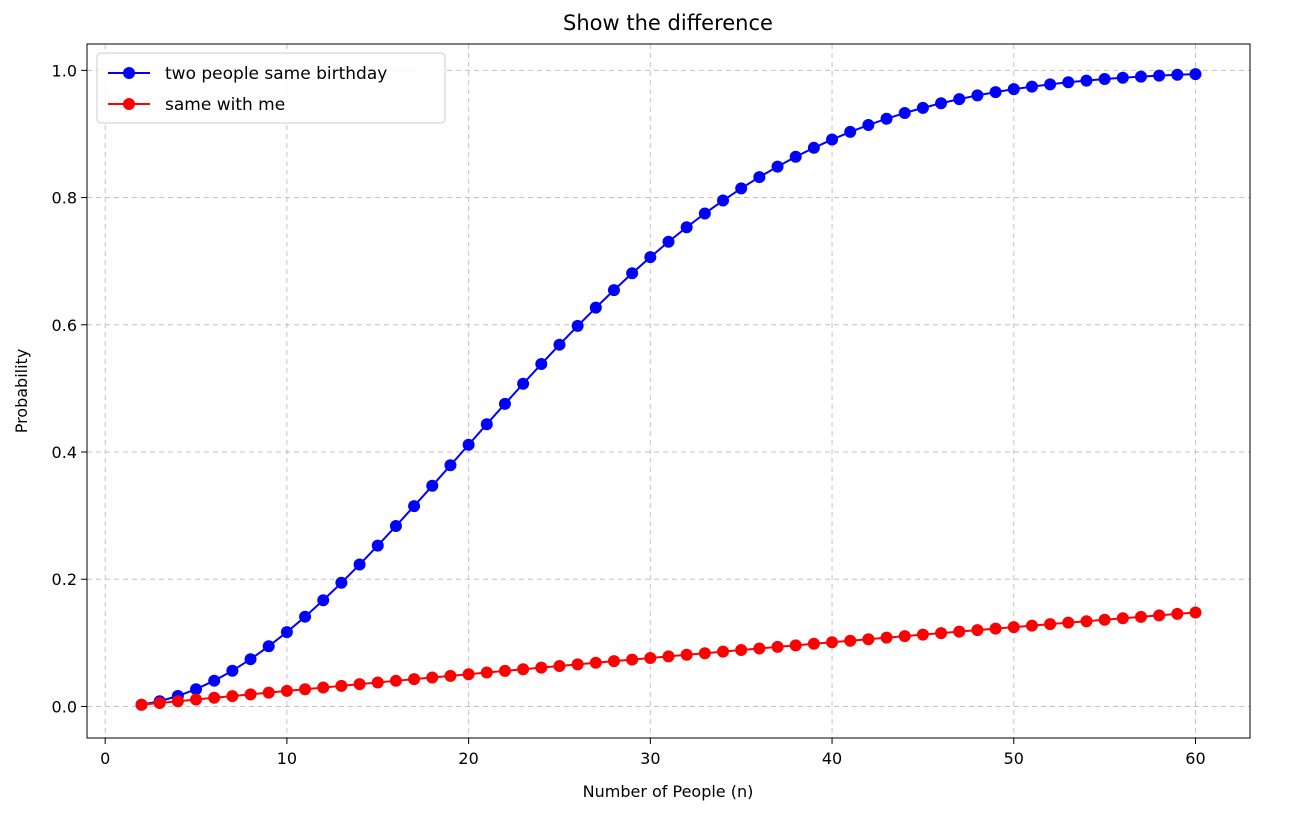 The width and height of the screenshot is (1292, 819). I want to click on y-tick-label: 0.4, so click(64, 452).